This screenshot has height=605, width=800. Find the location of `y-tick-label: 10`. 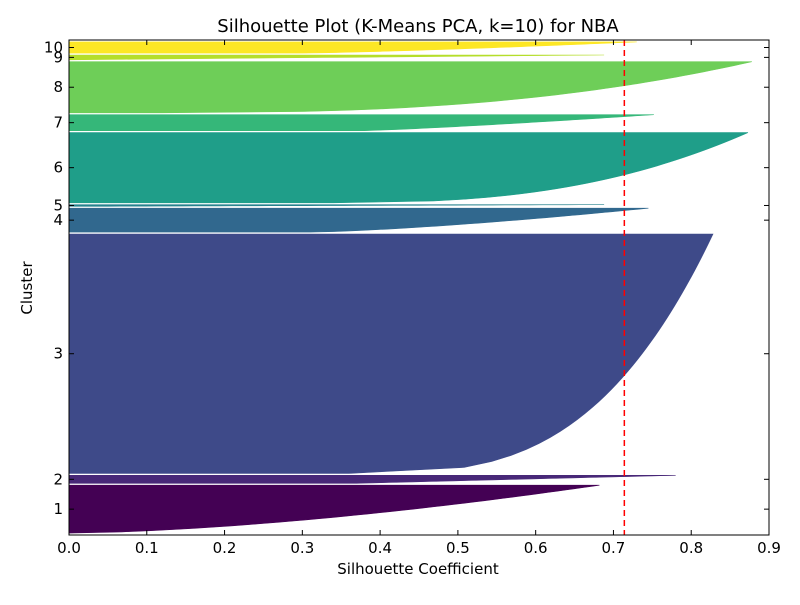

y-tick-label: 10 is located at coordinates (53, 48).